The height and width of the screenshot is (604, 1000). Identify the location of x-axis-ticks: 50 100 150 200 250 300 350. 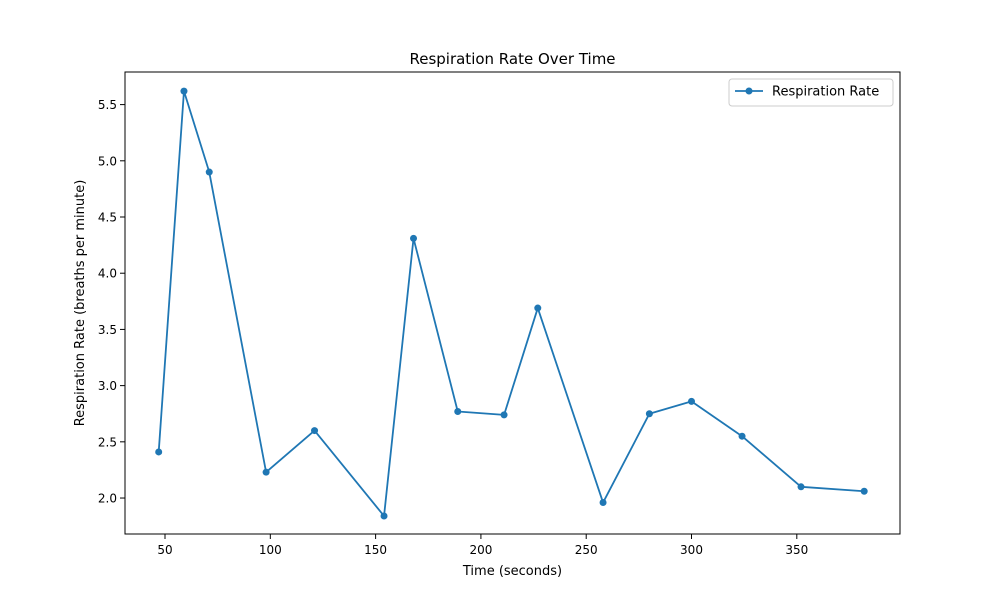
(482, 545).